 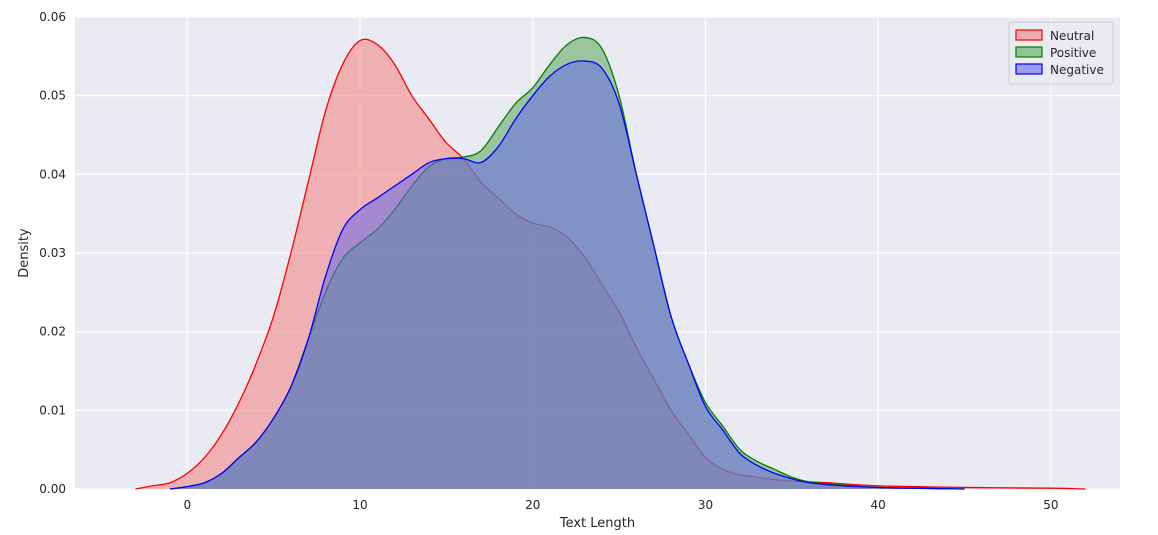 What do you see at coordinates (1050, 505) in the screenshot?
I see `x-tick-label: 50` at bounding box center [1050, 505].